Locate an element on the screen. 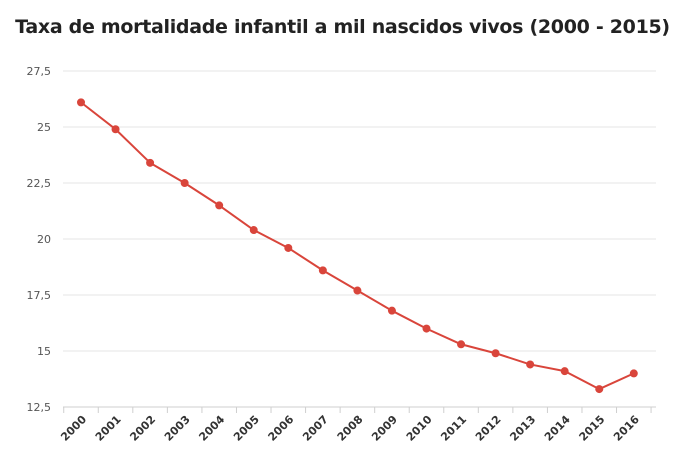 The height and width of the screenshot is (457, 685). x-tick-label: 2003 is located at coordinates (177, 428).